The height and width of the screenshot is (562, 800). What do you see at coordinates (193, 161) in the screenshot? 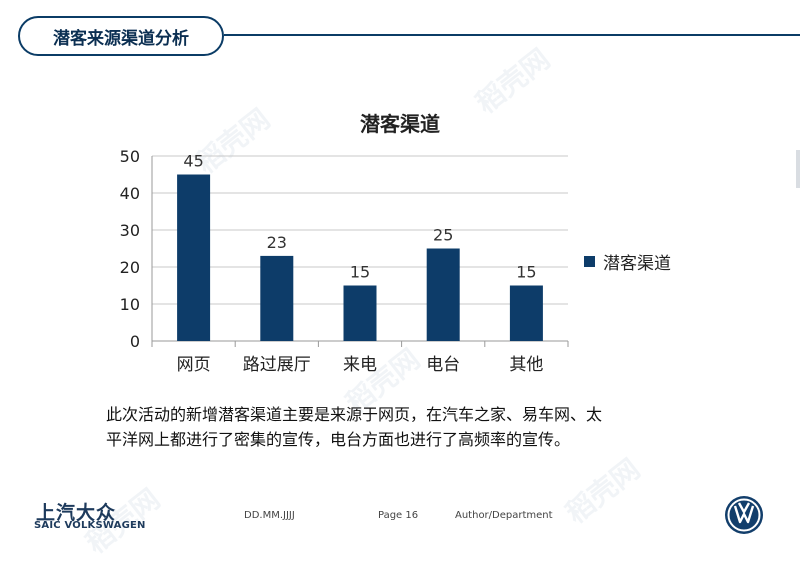
I see `data-label: 45` at bounding box center [193, 161].